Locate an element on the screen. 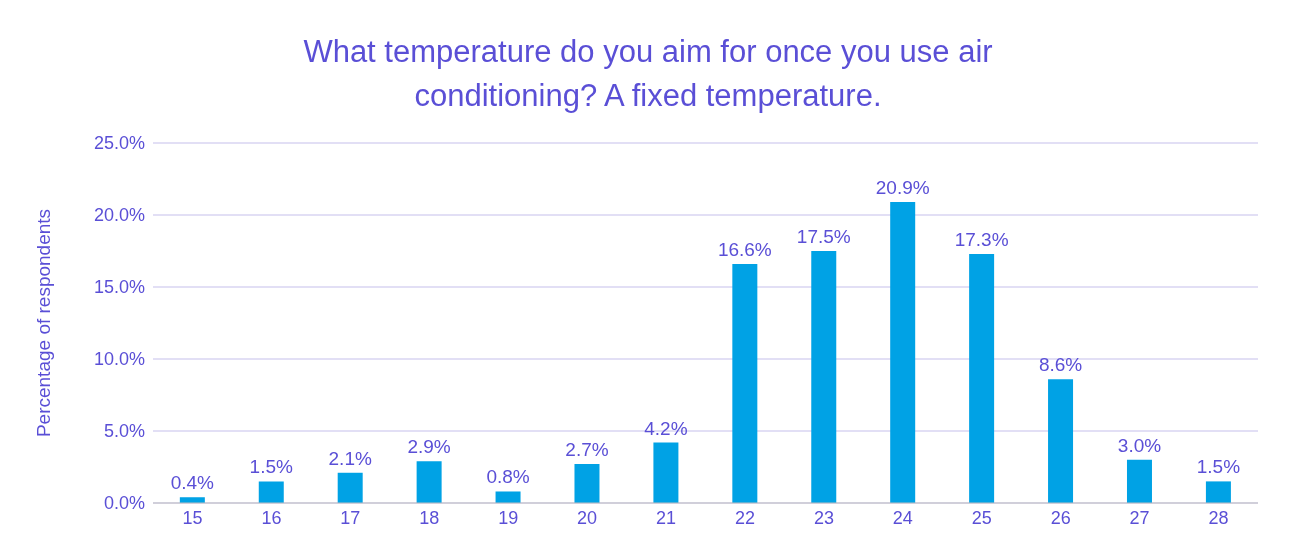 The height and width of the screenshot is (554, 1292). x-tick-label: 28 is located at coordinates (1218, 517).